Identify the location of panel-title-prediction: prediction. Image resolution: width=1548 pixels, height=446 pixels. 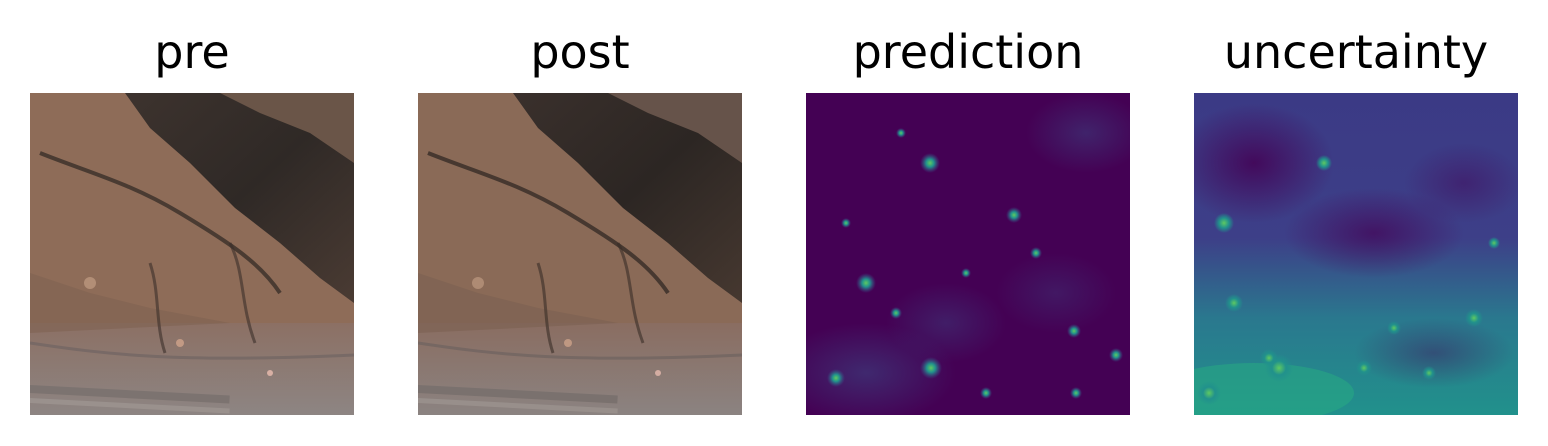
(968, 52).